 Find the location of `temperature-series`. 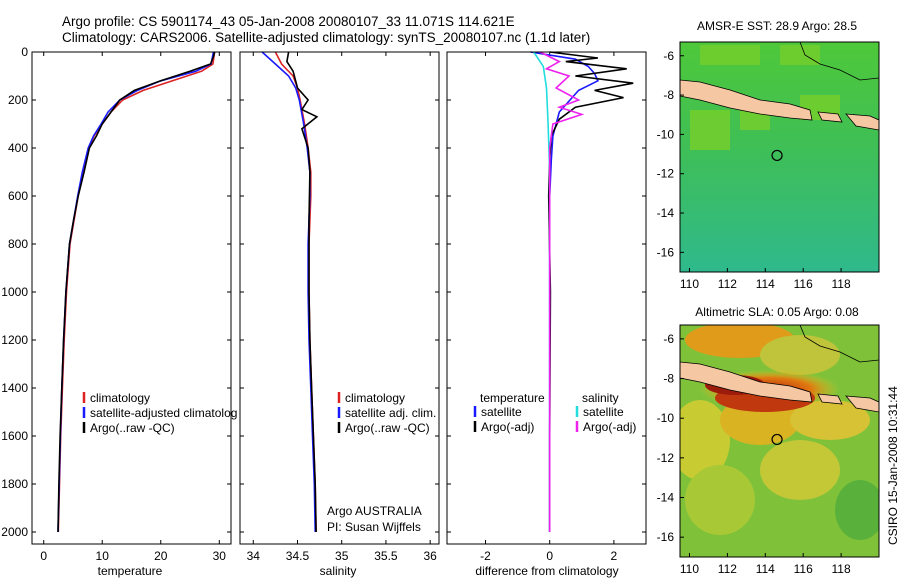

temperature-series is located at coordinates (136, 292).